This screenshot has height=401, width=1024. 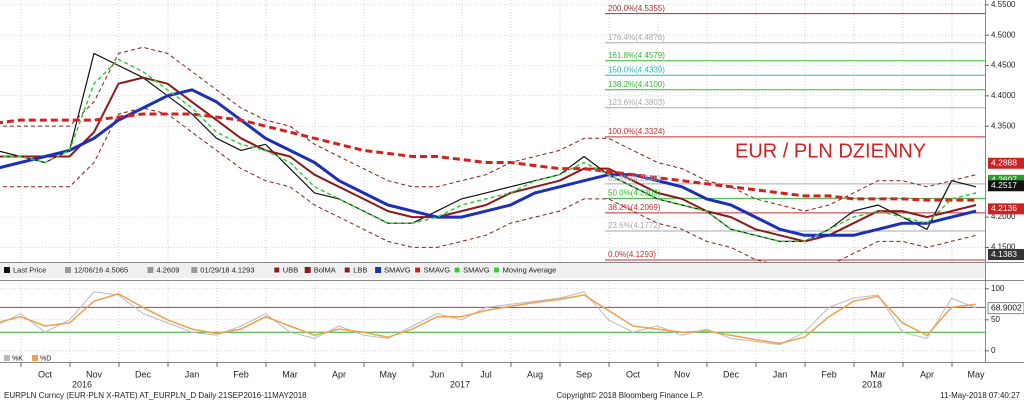 What do you see at coordinates (629, 395) in the screenshot?
I see `footer-center: Copyright© 2018 Bloomberg Finance L.P.` at bounding box center [629, 395].